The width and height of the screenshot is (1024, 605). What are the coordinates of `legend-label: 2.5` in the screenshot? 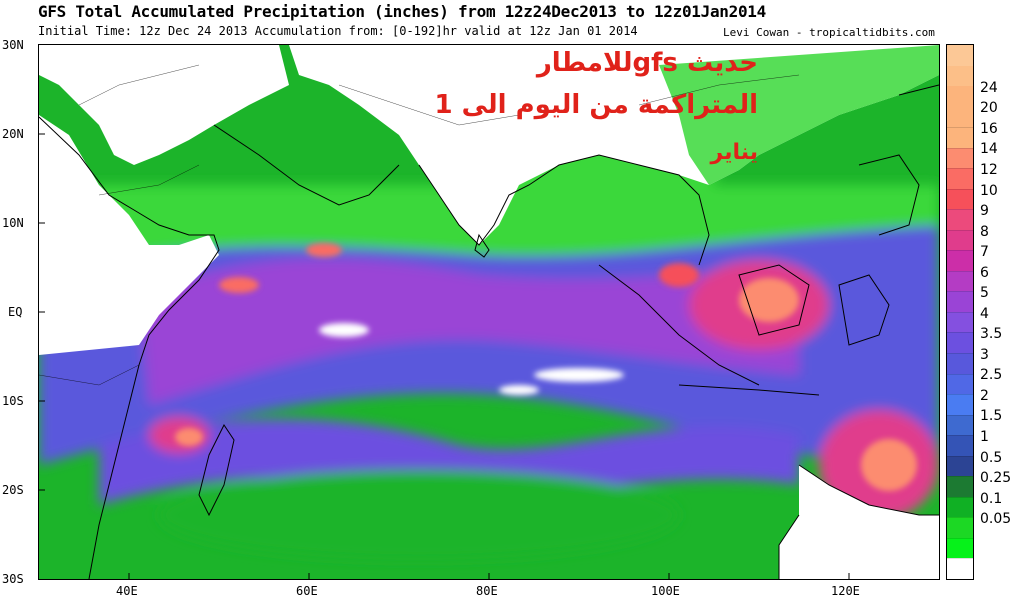 It's located at (991, 375).